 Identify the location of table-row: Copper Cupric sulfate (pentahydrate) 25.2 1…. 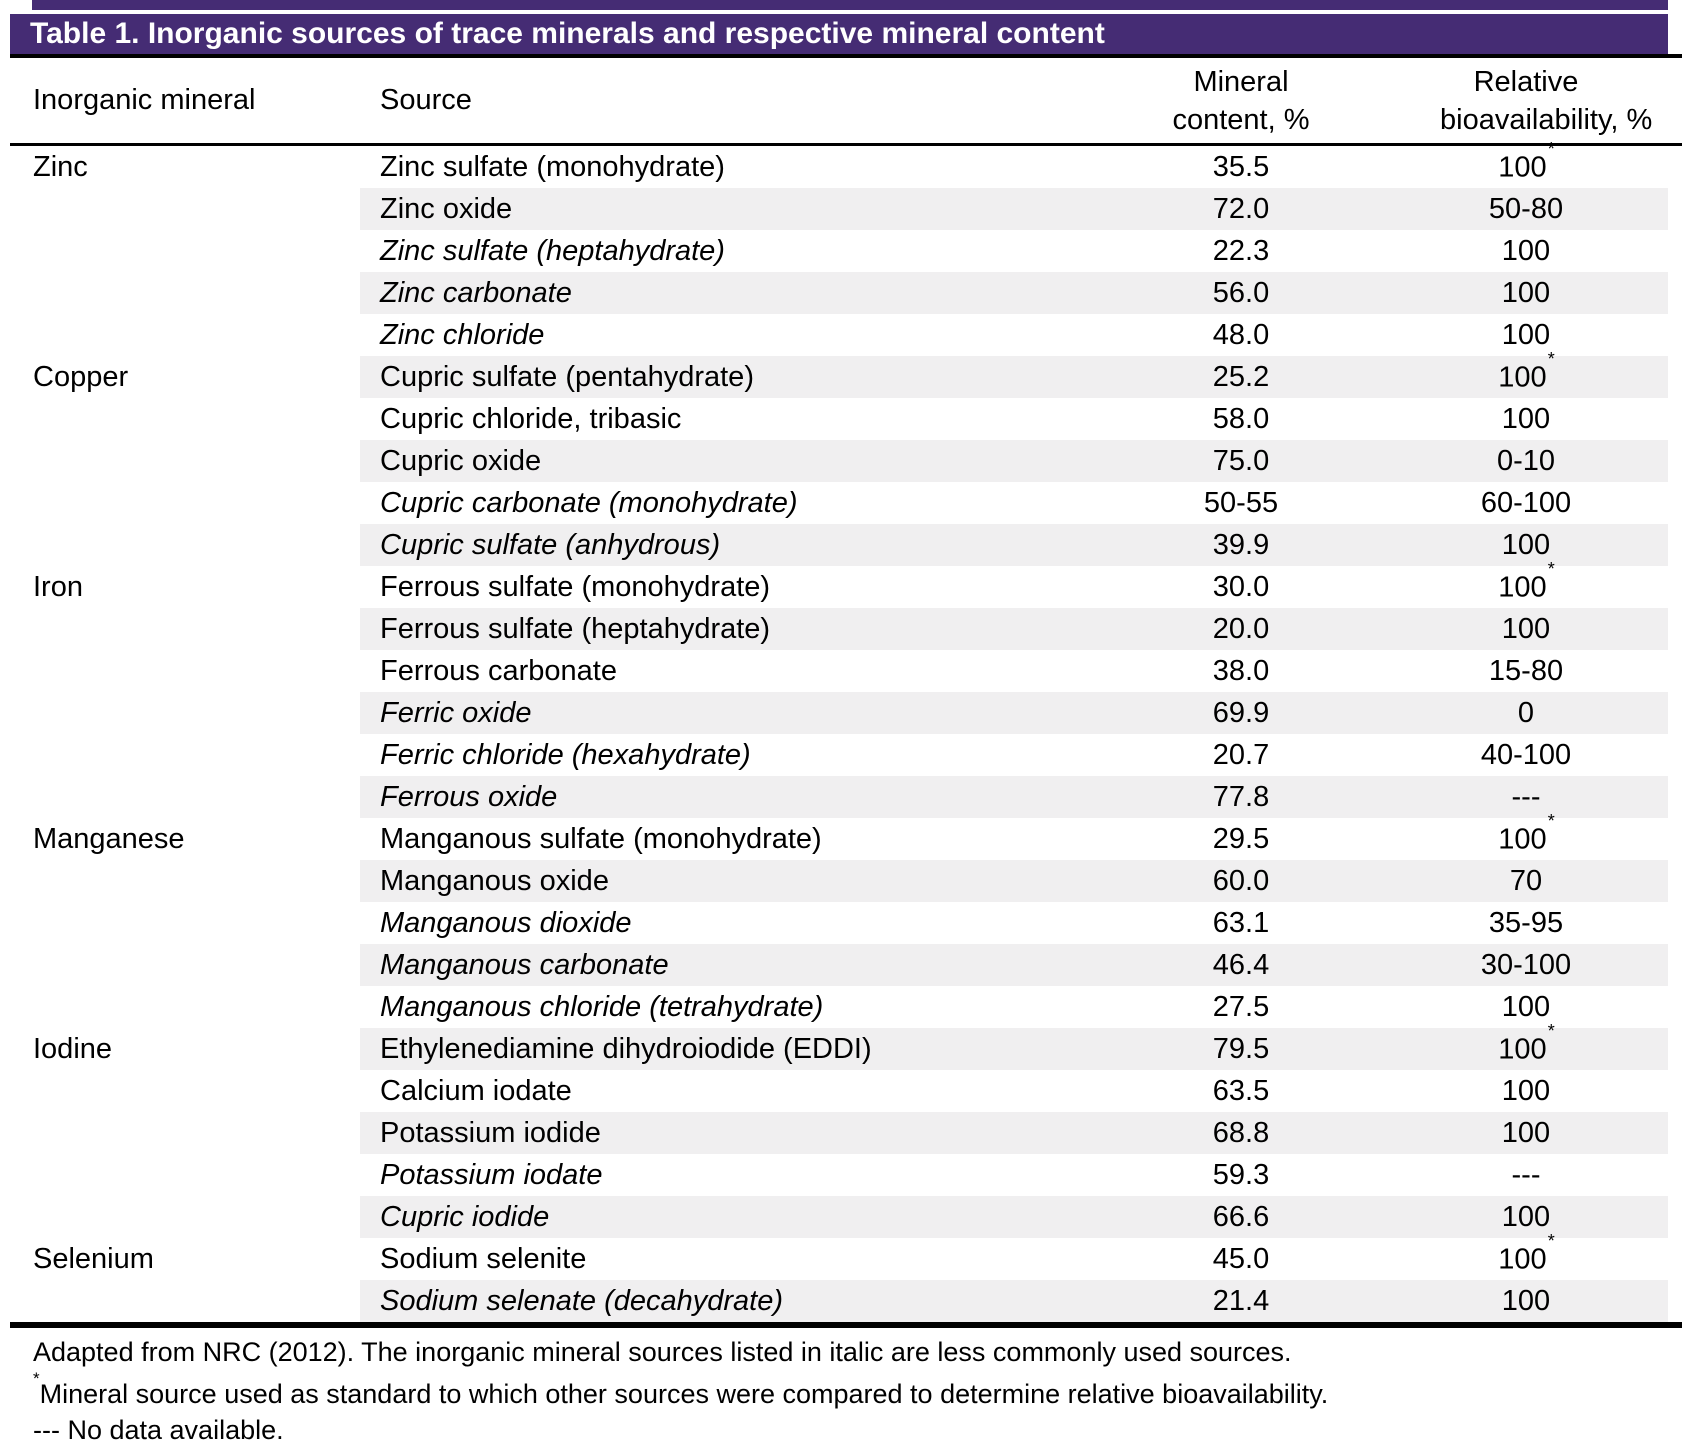
(846, 373).